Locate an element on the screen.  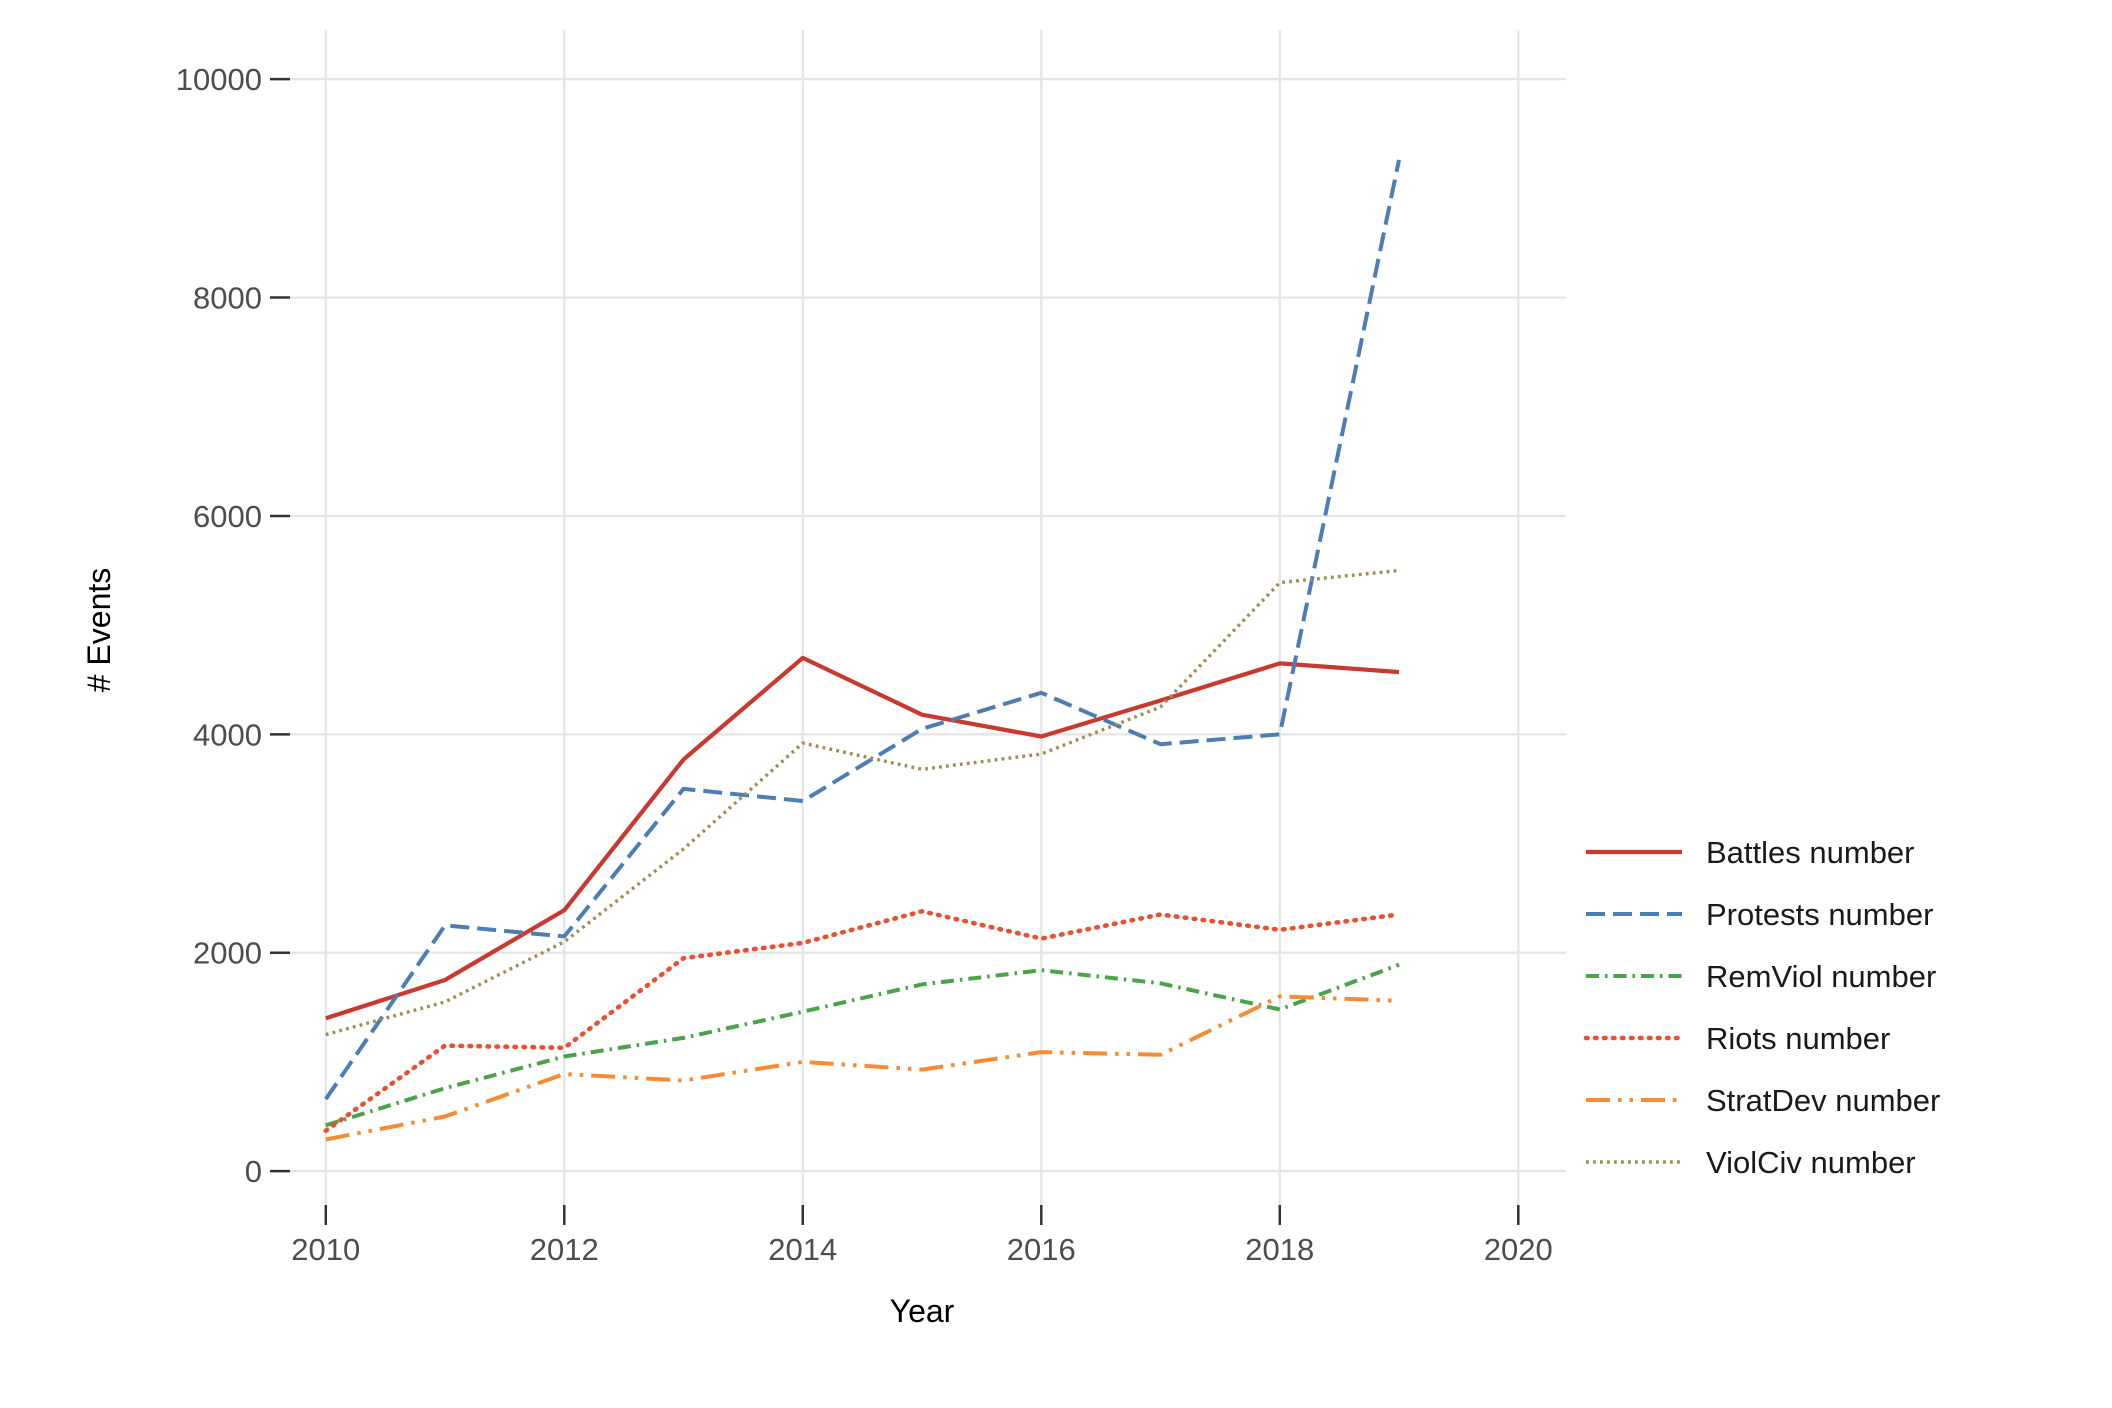
y-tick-label: 6000 is located at coordinates (227, 516).